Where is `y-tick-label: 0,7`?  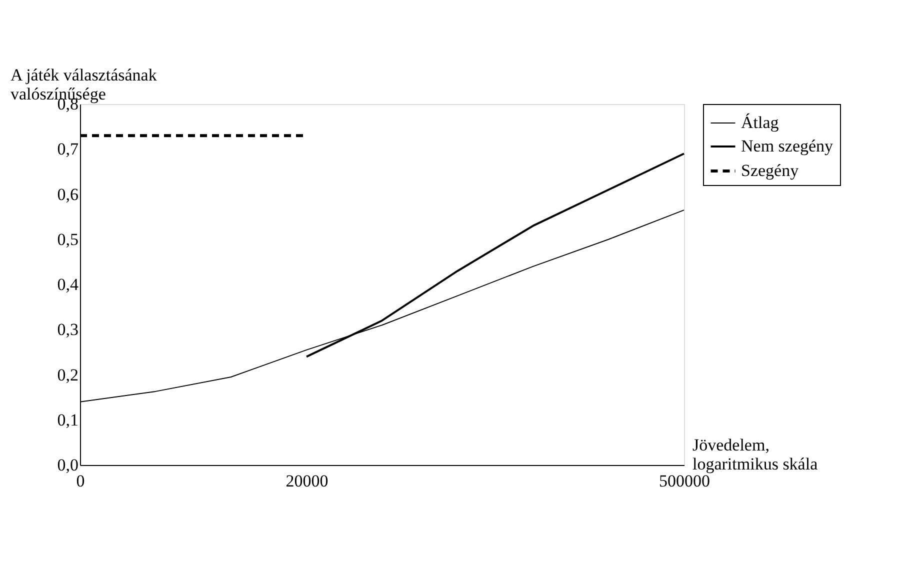 y-tick-label: 0,7 is located at coordinates (68, 149).